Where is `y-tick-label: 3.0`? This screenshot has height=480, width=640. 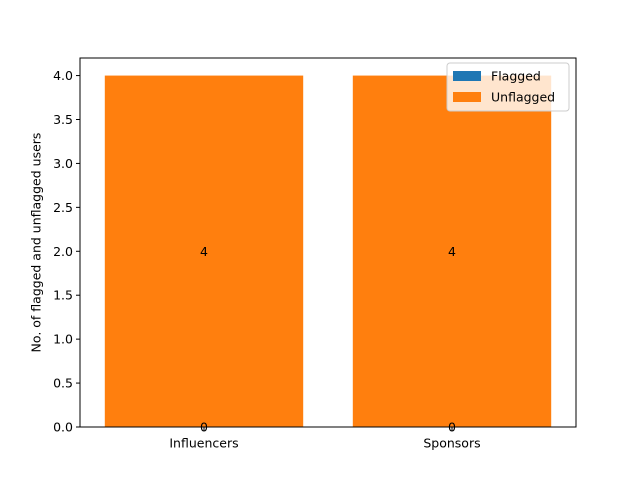 y-tick-label: 3.0 is located at coordinates (63, 163).